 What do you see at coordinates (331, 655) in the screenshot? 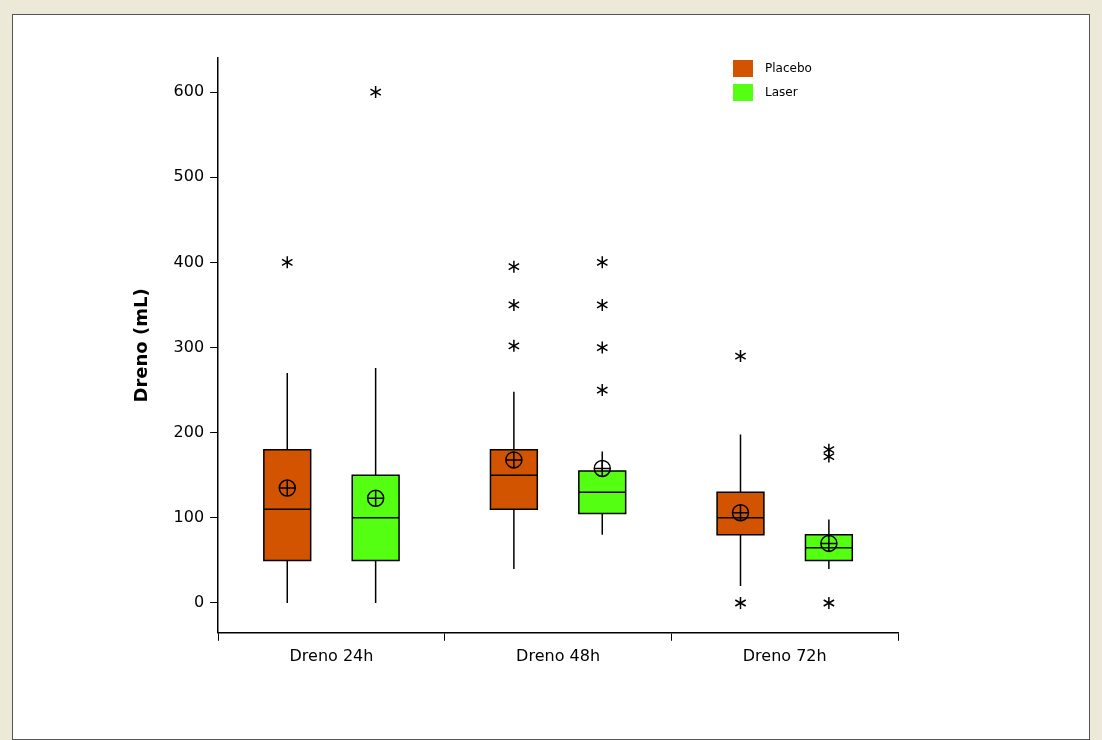
I see `x-tick-label: Dreno 24h` at bounding box center [331, 655].